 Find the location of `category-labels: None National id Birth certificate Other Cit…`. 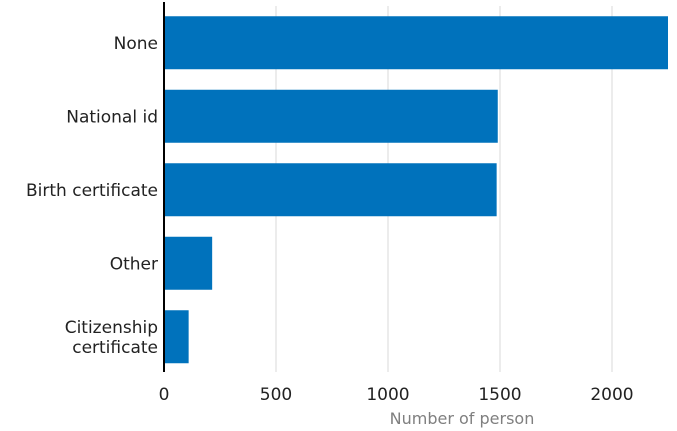

category-labels: None National id Birth certificate Other Cit… is located at coordinates (92, 196).